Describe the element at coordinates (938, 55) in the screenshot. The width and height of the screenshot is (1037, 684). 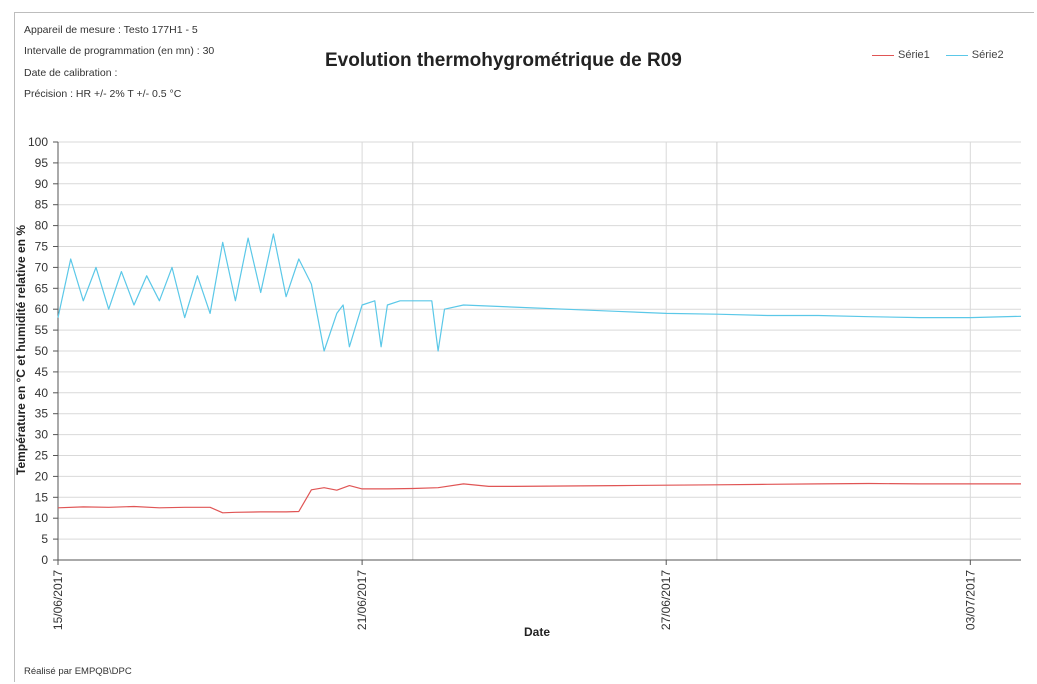
I see `legend: Série1 Série2` at that location.